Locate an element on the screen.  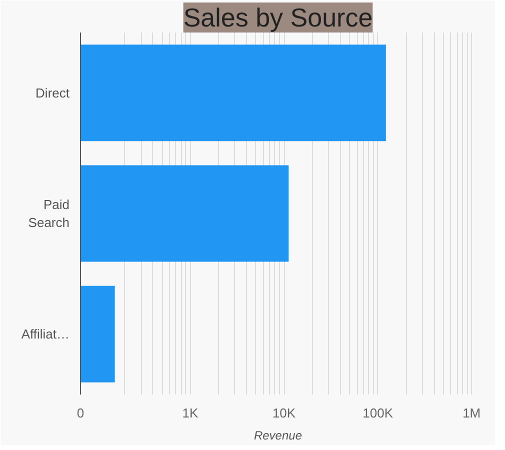
y-tick-label: Paid Search is located at coordinates (49, 213).